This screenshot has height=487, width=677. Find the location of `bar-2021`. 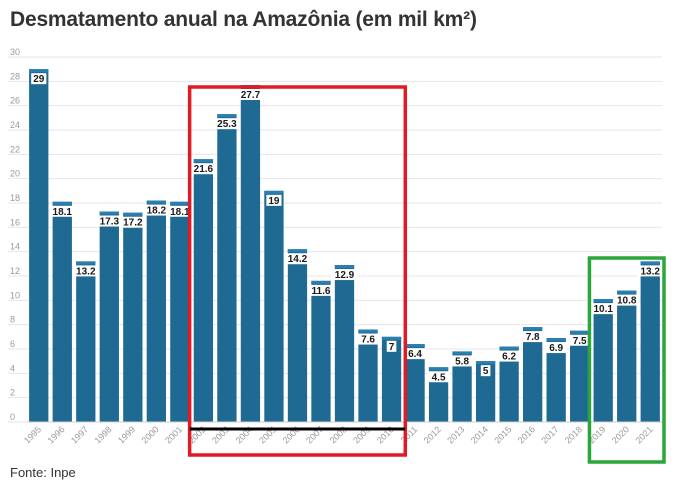

bar-2021 is located at coordinates (650, 341).